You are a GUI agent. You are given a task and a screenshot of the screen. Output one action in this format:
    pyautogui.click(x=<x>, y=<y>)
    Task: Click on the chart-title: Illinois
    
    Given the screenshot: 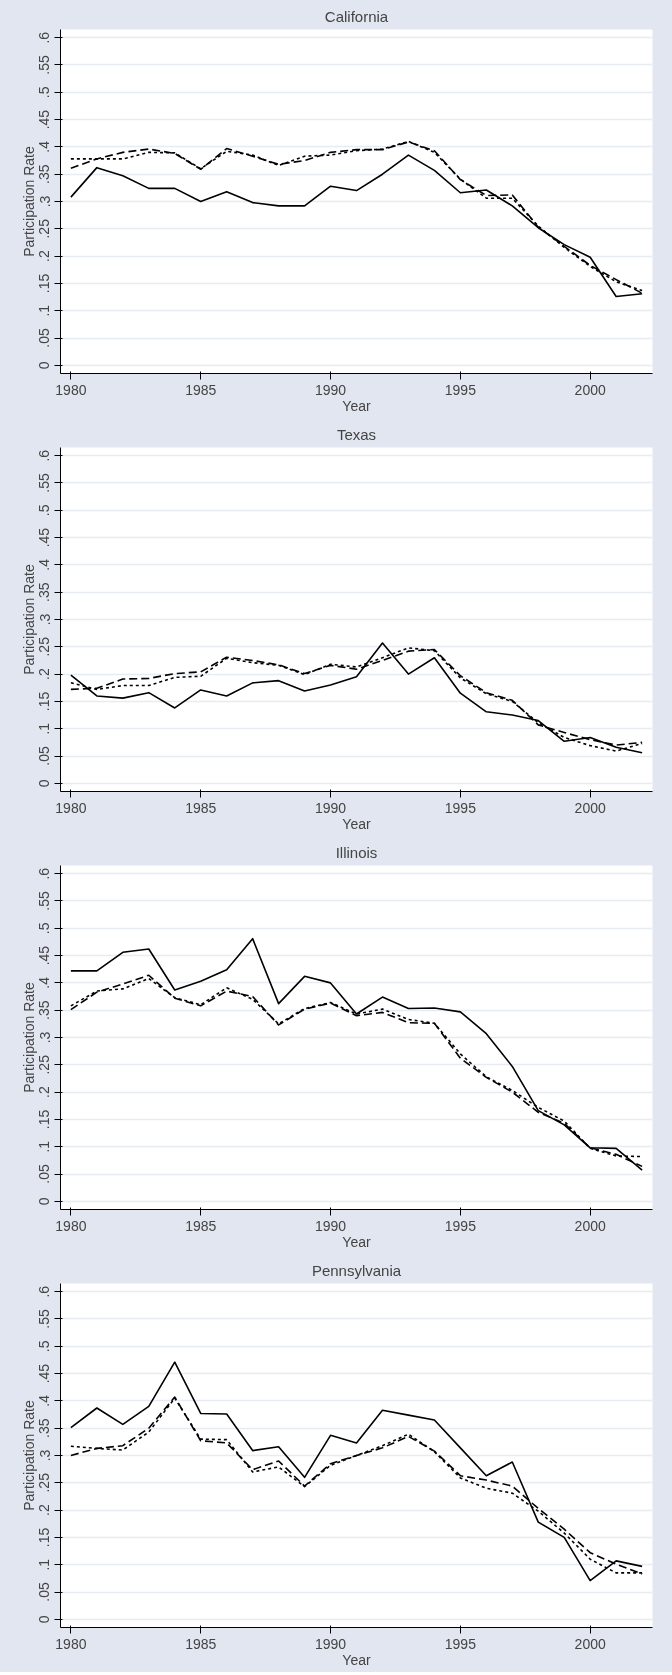 What is the action you would take?
    pyautogui.click(x=356, y=852)
    